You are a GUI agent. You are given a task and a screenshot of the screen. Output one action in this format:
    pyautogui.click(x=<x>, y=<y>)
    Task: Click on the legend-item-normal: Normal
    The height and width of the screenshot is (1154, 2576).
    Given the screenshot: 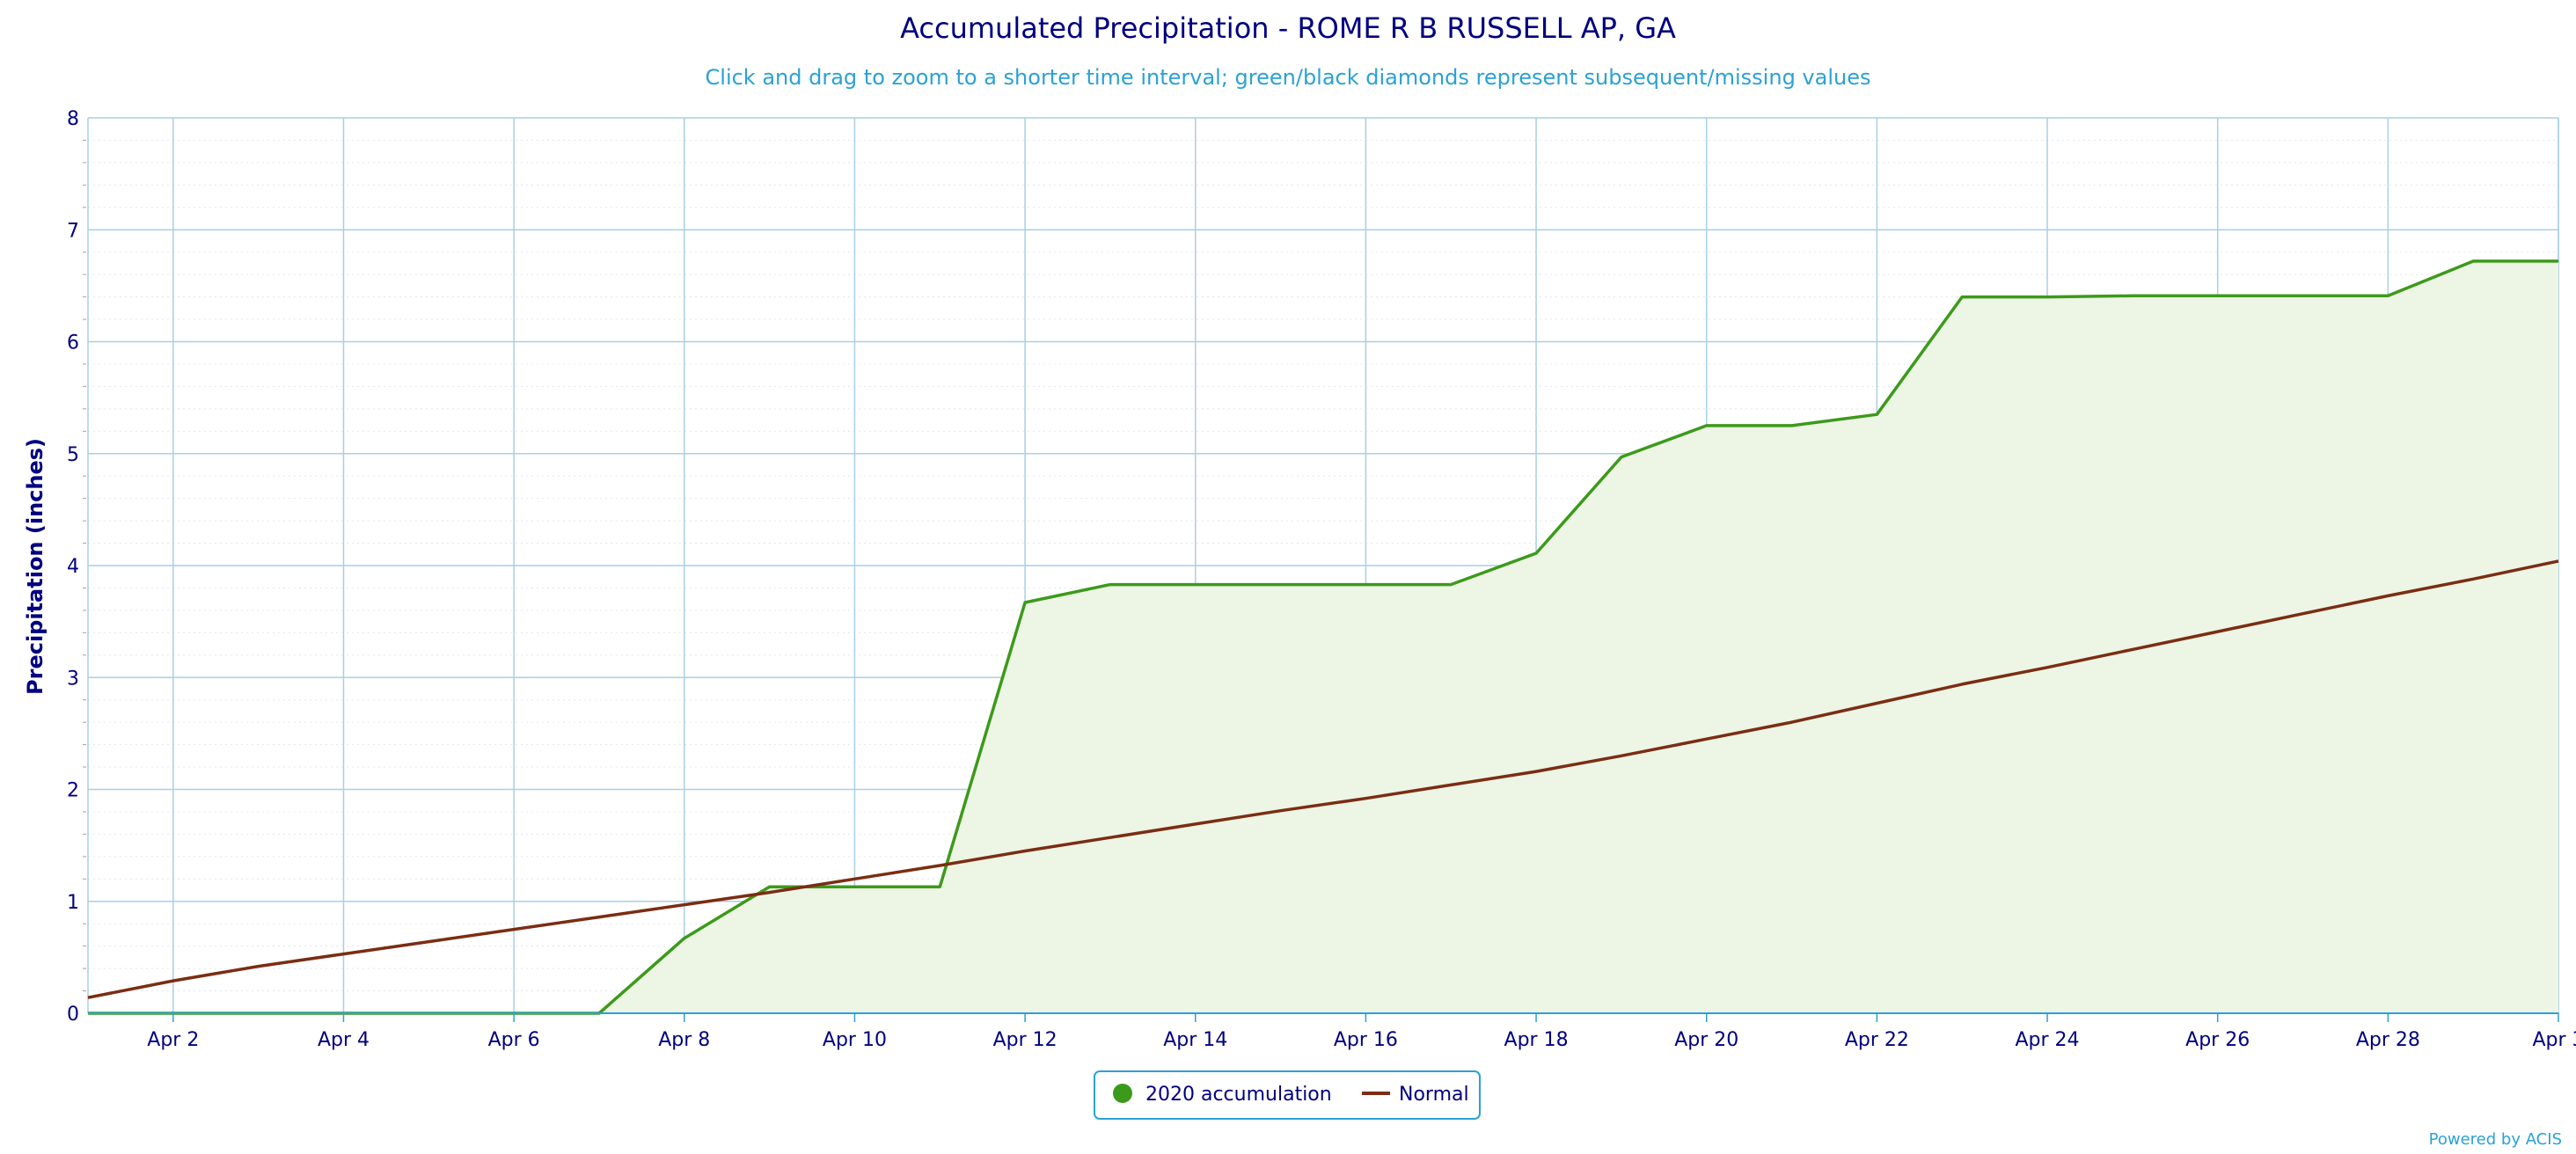 What is the action you would take?
    pyautogui.click(x=1415, y=1095)
    